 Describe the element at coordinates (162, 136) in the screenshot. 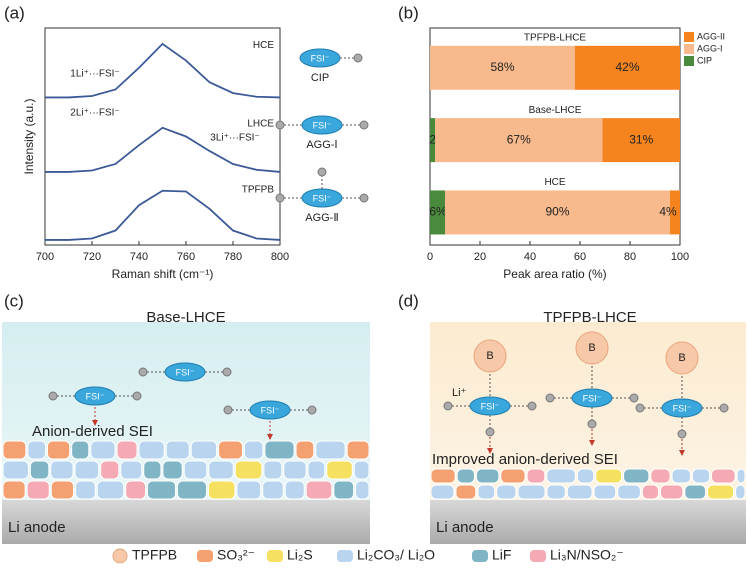

I see `plot-frame` at that location.